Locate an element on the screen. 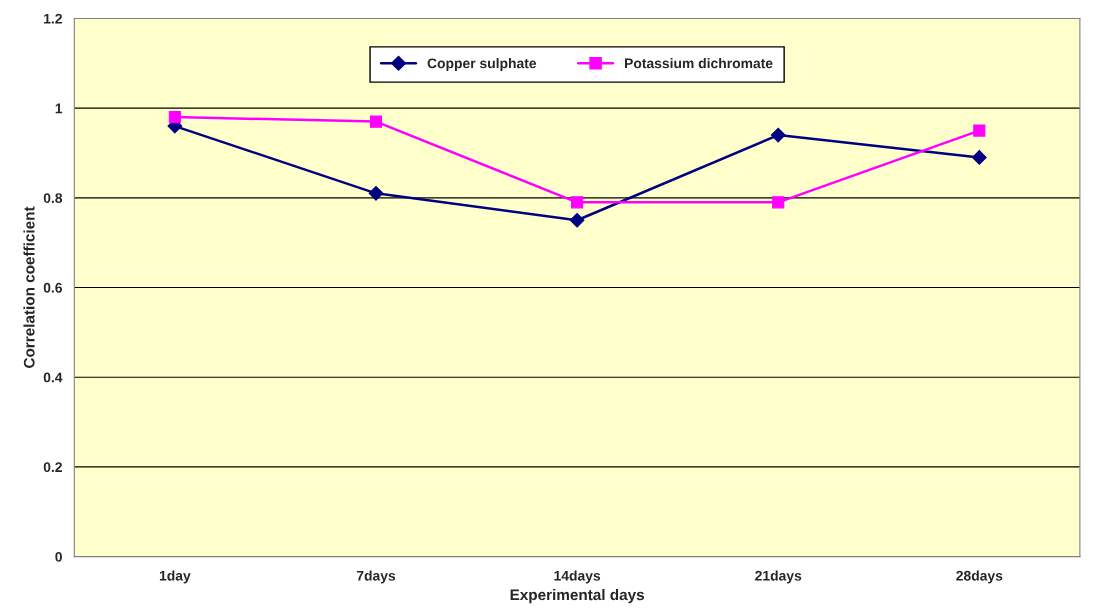 This screenshot has height=615, width=1093. x-tick-label: 21days is located at coordinates (778, 577).